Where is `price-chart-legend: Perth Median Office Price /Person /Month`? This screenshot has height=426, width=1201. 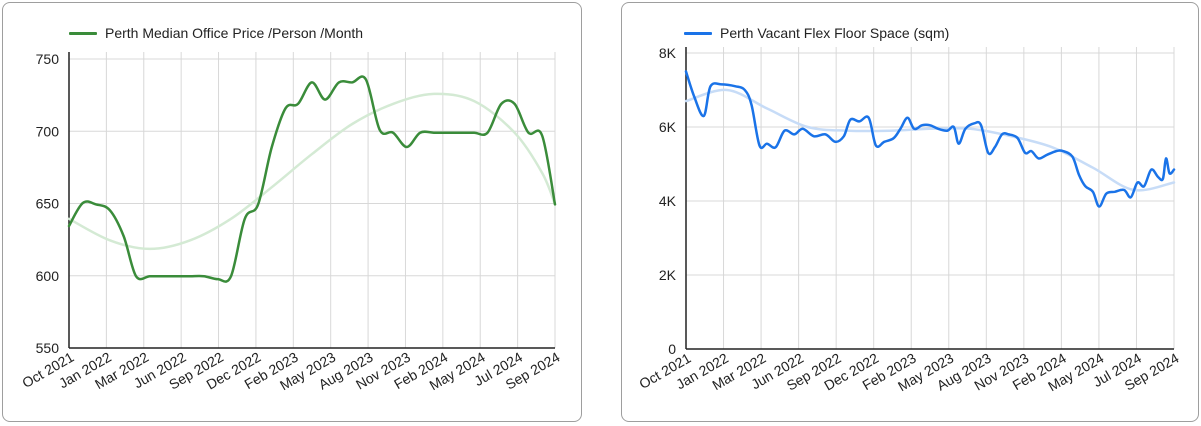
price-chart-legend: Perth Median Office Price /Person /Month is located at coordinates (216, 33).